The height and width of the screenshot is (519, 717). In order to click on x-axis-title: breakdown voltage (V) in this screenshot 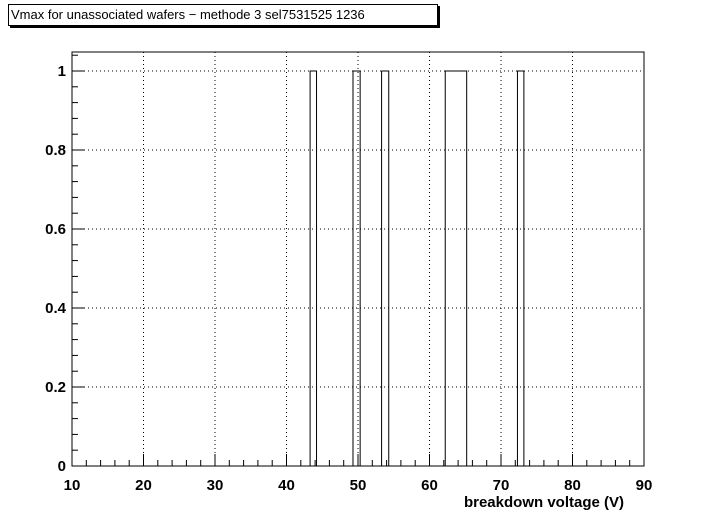, I will do `click(544, 502)`.